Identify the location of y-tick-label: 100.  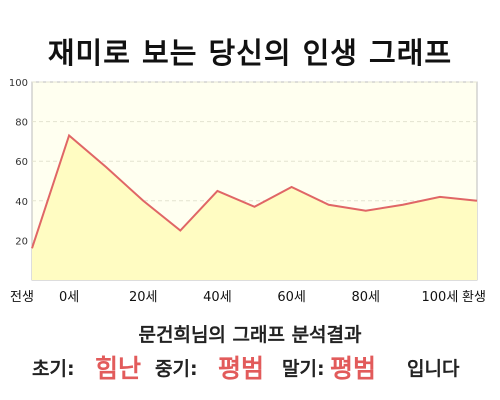
(18, 83).